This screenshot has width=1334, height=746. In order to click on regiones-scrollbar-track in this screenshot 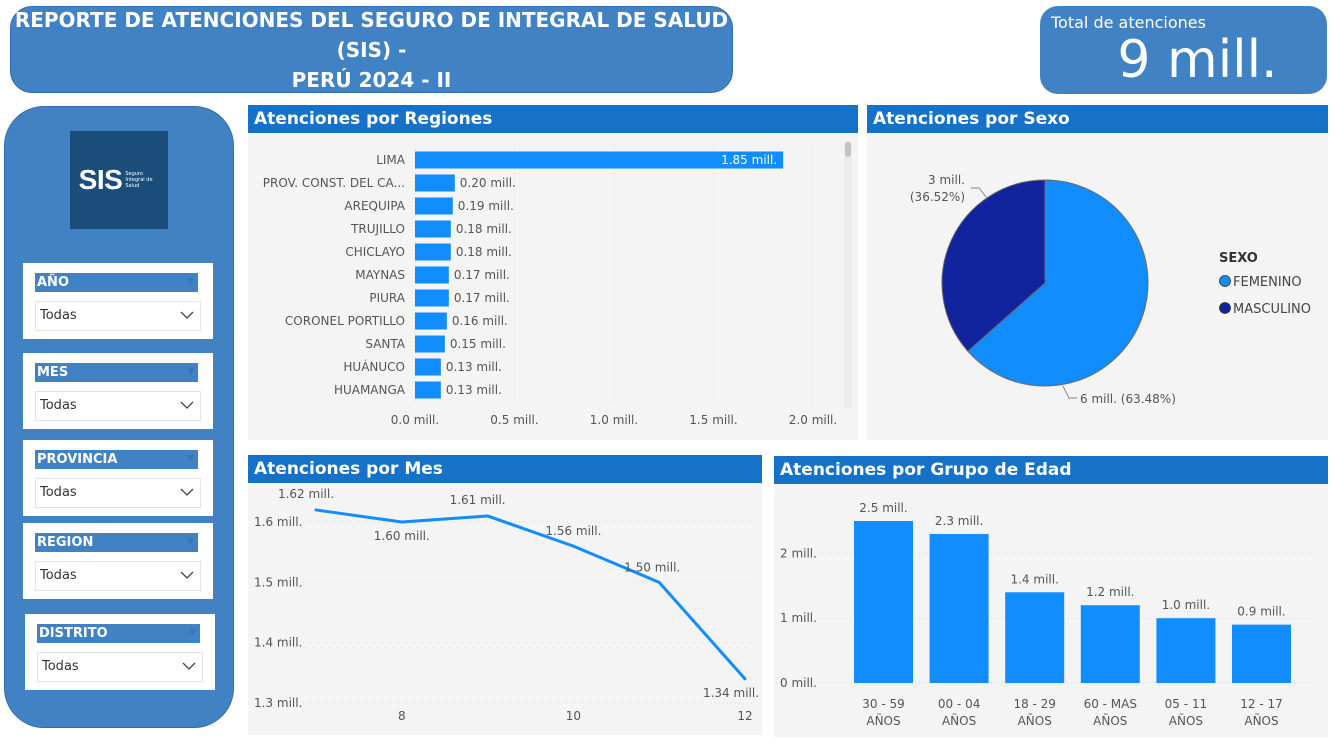, I will do `click(848, 275)`.